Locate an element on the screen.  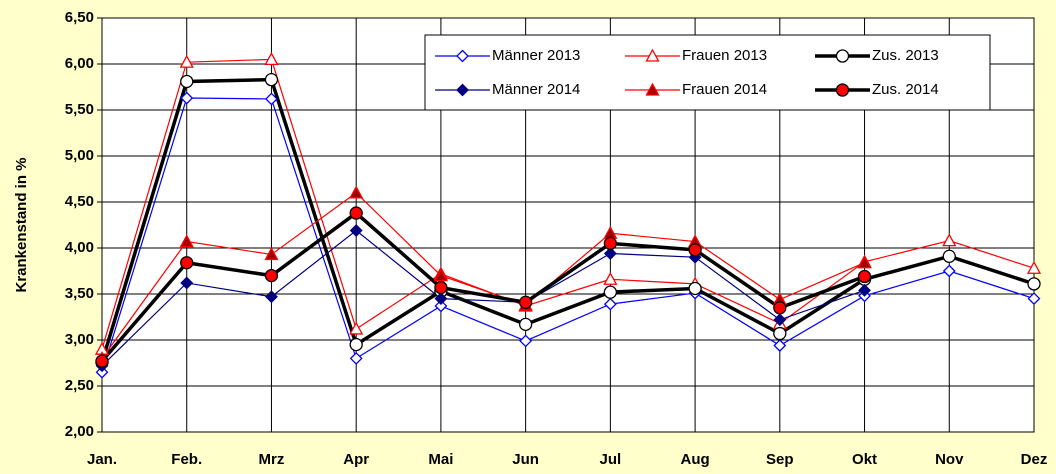
x-tick-label: Jan. is located at coordinates (102, 459).